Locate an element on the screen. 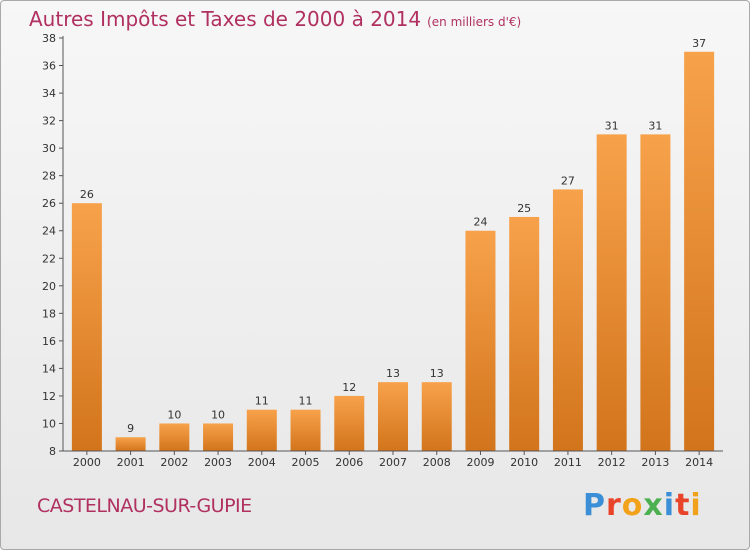 Image resolution: width=750 pixels, height=550 pixels. y-tick-label: 10 is located at coordinates (49, 423).